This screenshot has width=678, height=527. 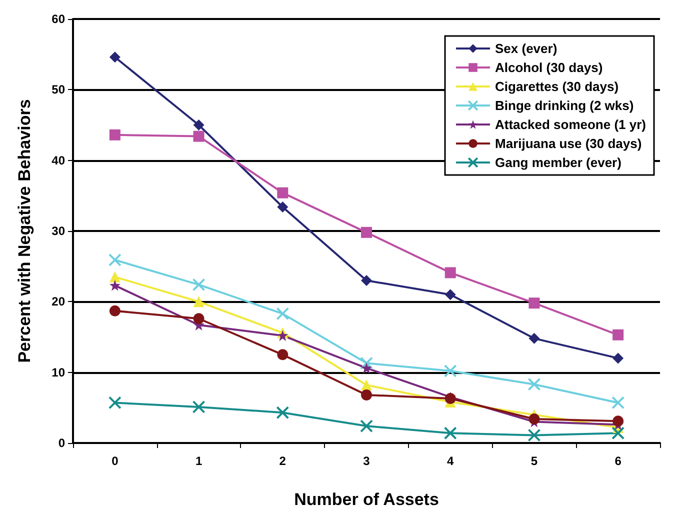 What do you see at coordinates (282, 461) in the screenshot?
I see `x-tick-label: 2` at bounding box center [282, 461].